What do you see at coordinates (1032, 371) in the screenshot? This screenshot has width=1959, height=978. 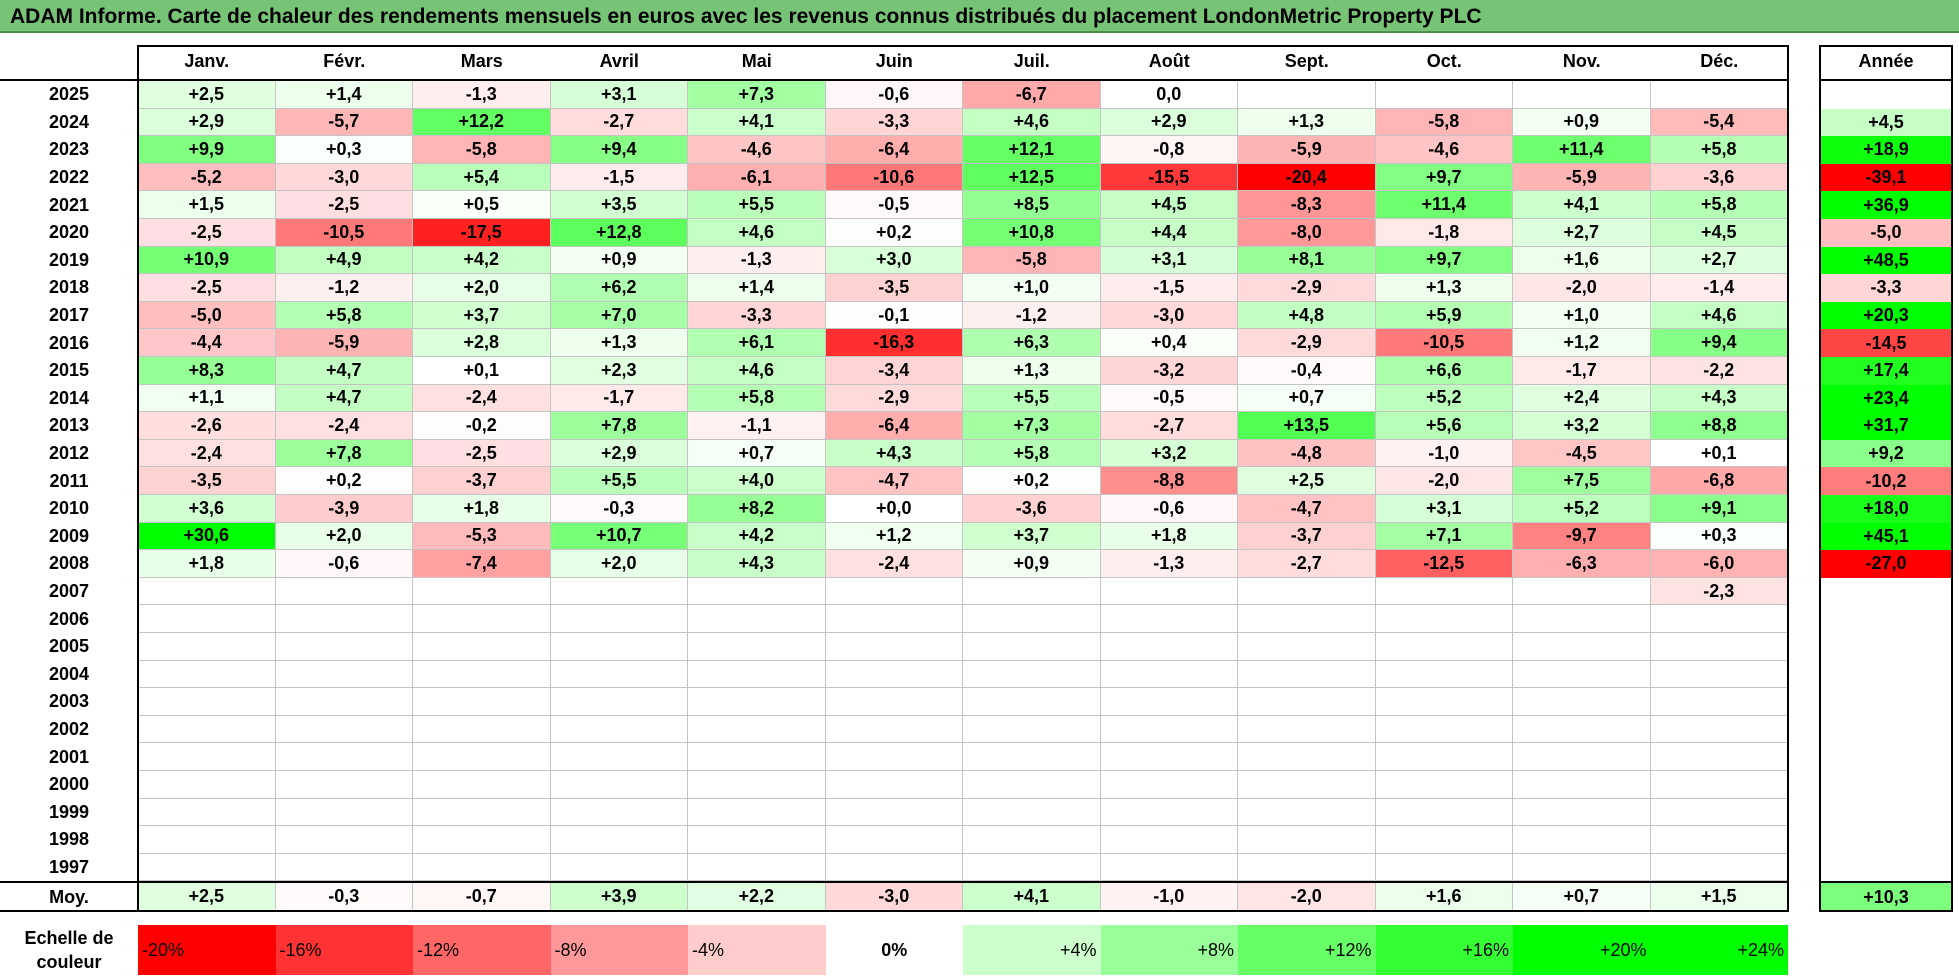 I see `heatmap-cell: +1,3` at bounding box center [1032, 371].